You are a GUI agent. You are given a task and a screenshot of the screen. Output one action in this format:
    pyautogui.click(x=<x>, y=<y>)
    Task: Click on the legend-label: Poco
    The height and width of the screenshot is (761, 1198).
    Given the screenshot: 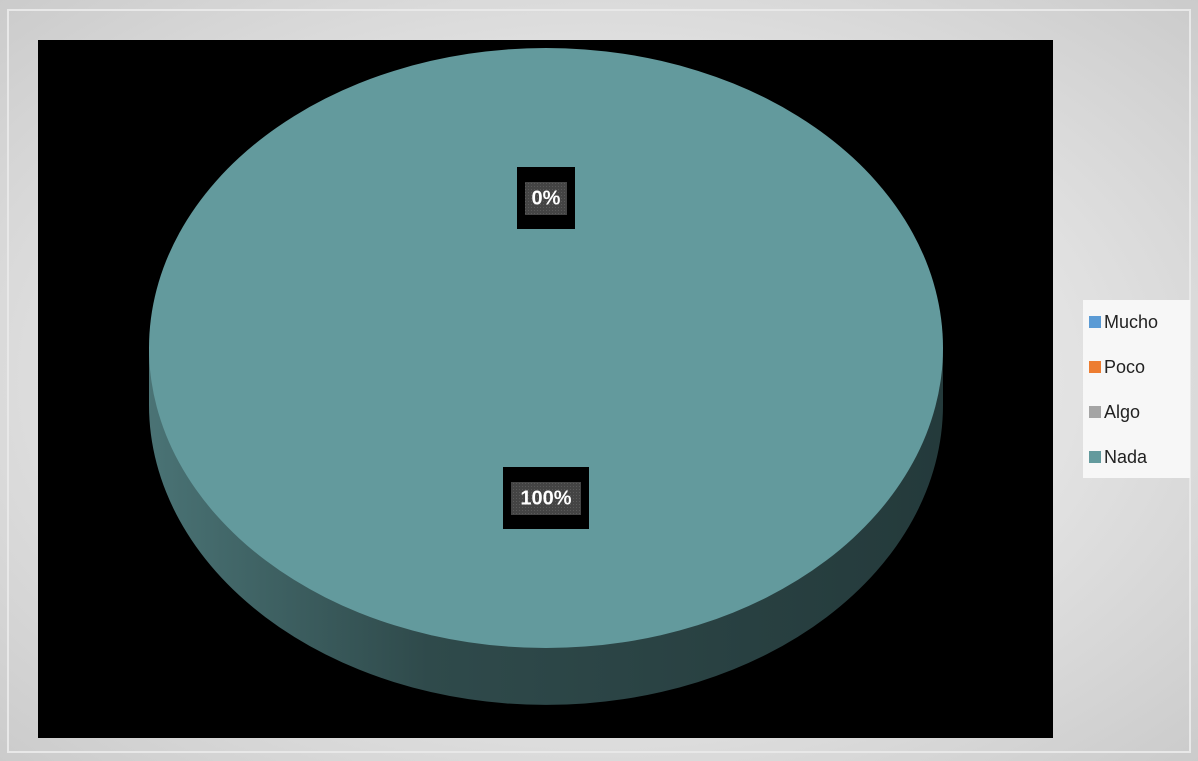 What is the action you would take?
    pyautogui.click(x=1124, y=367)
    